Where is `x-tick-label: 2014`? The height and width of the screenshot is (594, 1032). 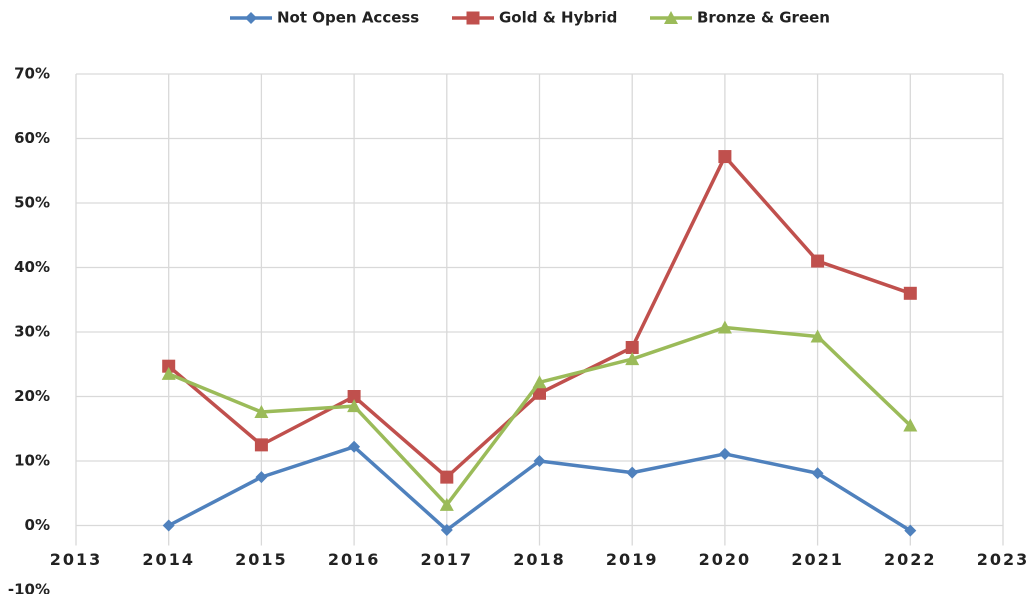
x-tick-label: 2014 is located at coordinates (168, 559).